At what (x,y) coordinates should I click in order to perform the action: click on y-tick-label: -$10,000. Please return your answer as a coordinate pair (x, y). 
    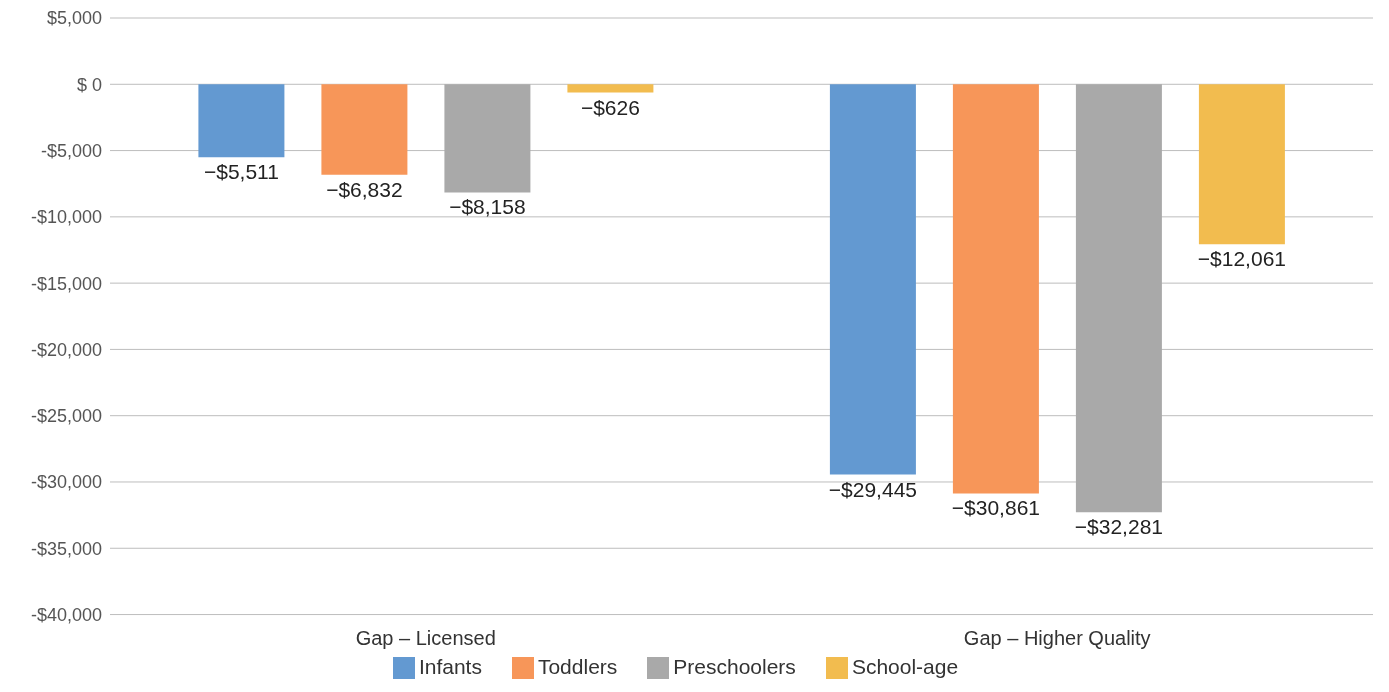
    Looking at the image, I should click on (66, 217).